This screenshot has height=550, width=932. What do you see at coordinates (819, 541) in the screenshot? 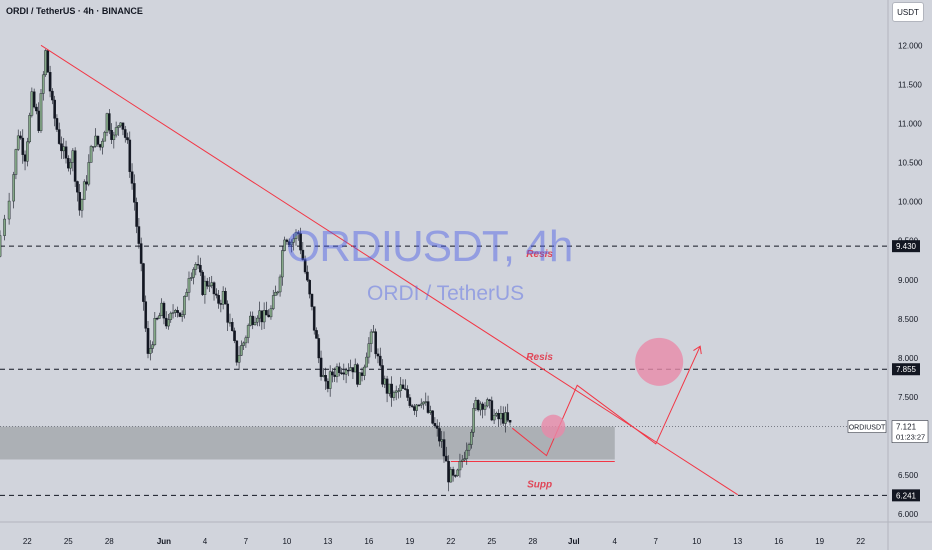
I see `x-tick-label: 19` at bounding box center [819, 541].